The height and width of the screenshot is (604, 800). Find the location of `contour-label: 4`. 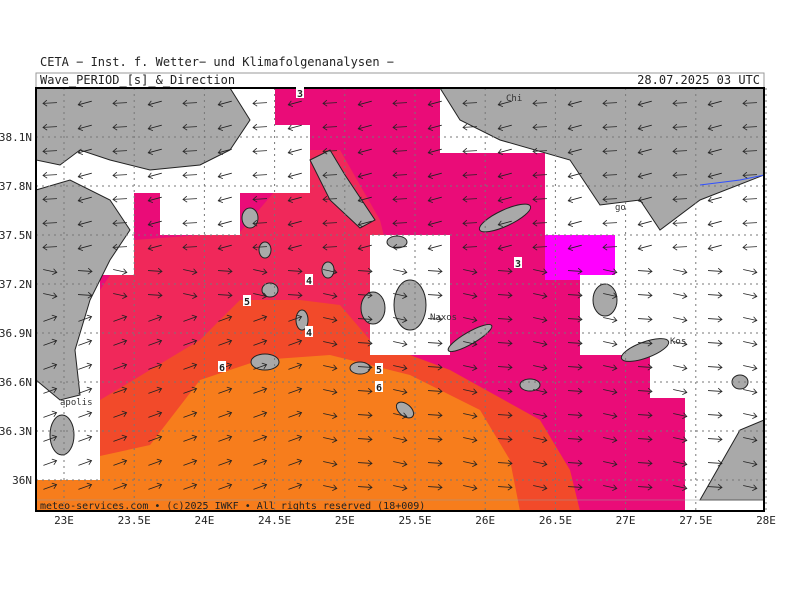

contour-label: 4 is located at coordinates (309, 281).